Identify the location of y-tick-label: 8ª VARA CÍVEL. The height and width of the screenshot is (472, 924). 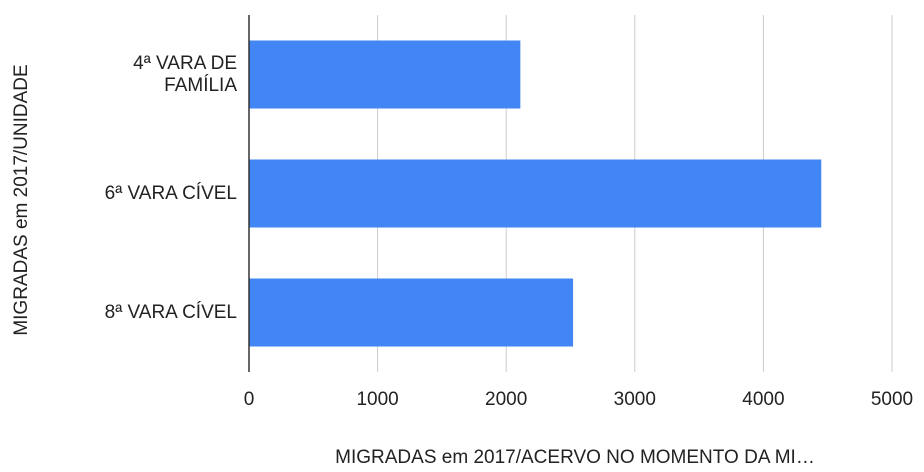
(170, 312).